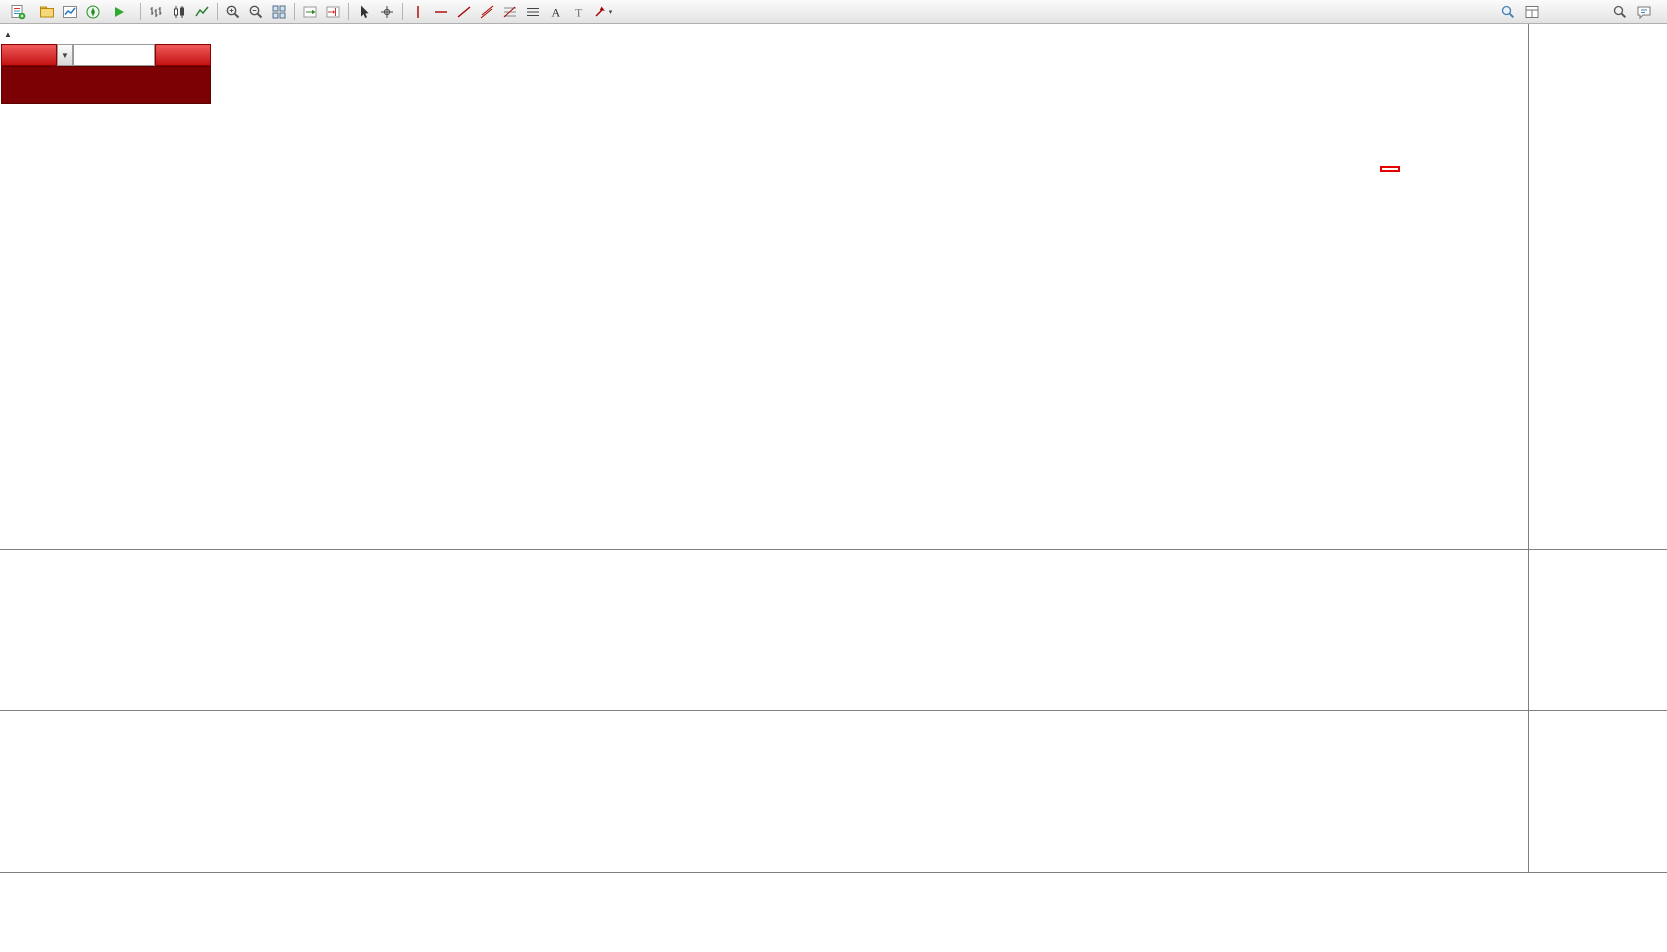 The image size is (1667, 952). I want to click on fibonacci-icon, so click(510, 12).